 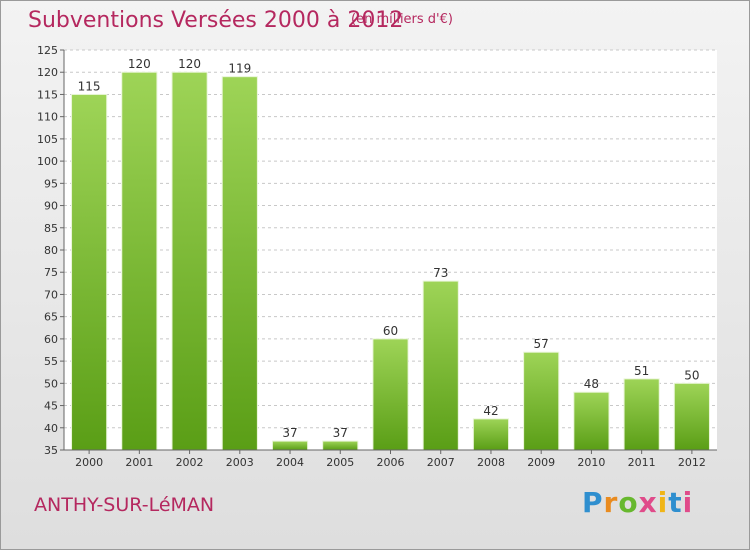 I want to click on y-tick-label: 65, so click(x=51, y=317).